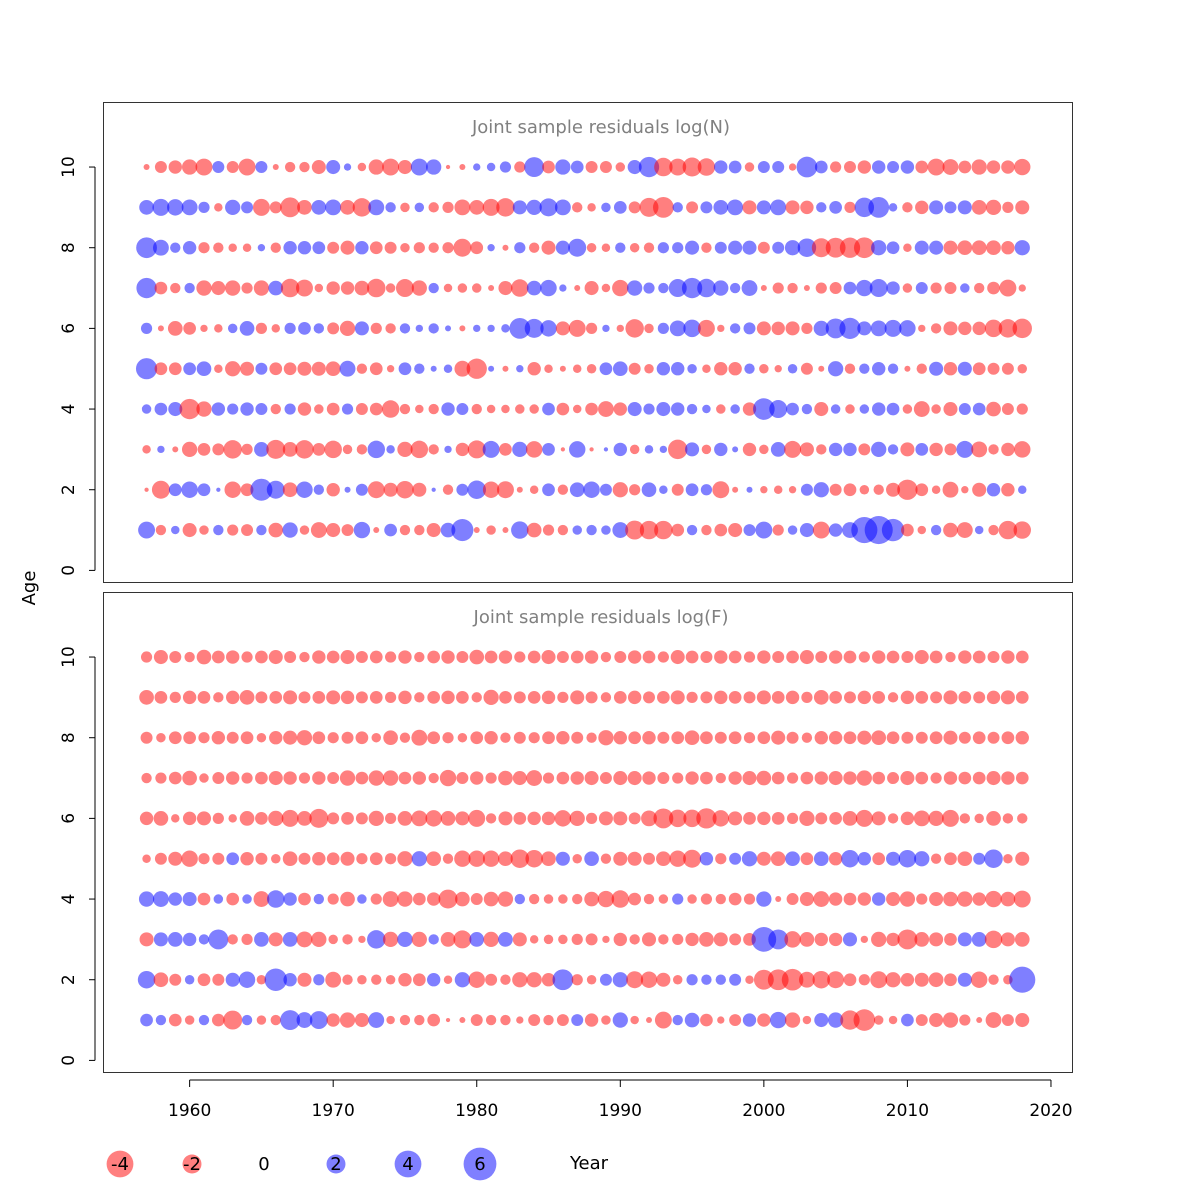 This screenshot has width=1200, height=1200. What do you see at coordinates (189, 1111) in the screenshot?
I see `x-tick-label: 1960` at bounding box center [189, 1111].